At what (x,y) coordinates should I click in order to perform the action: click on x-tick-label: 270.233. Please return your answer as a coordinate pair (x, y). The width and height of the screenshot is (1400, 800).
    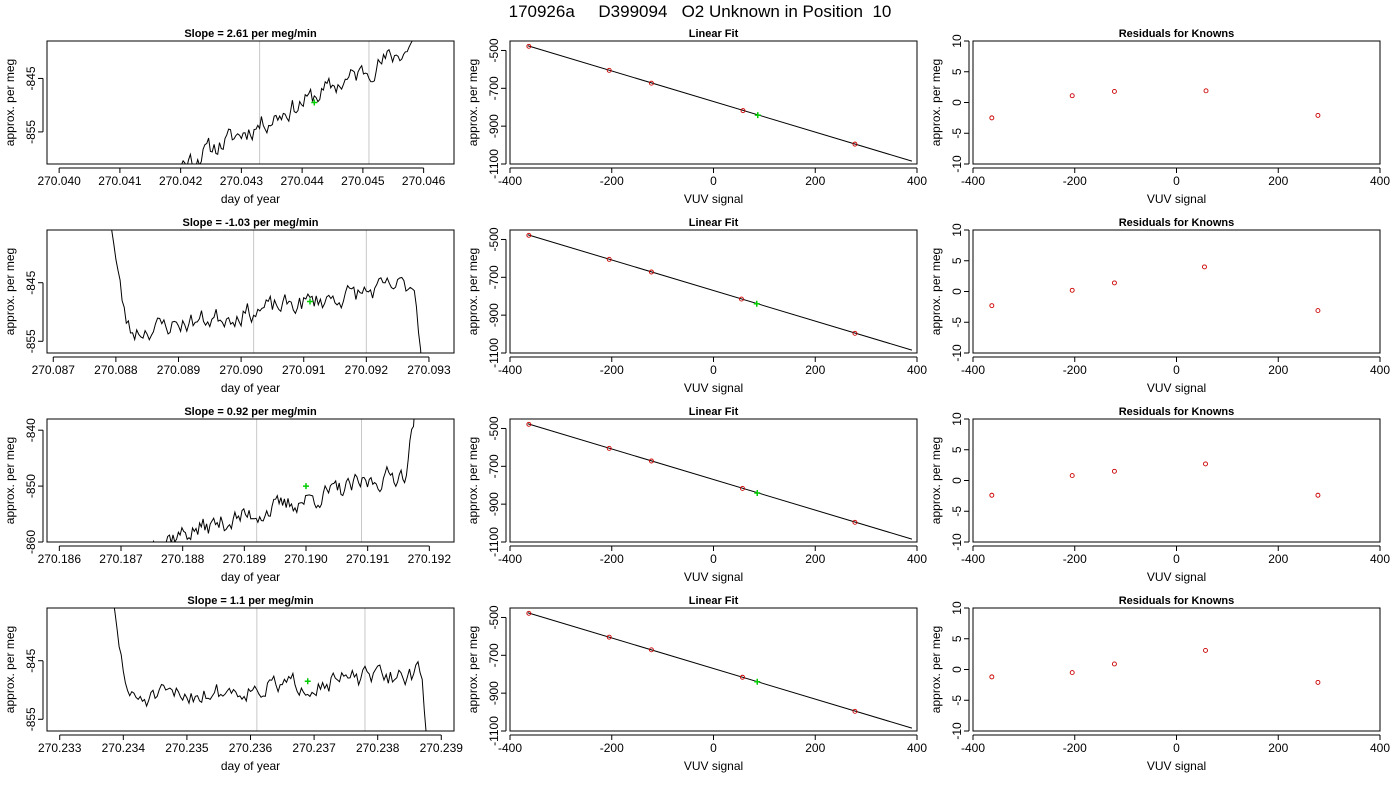
    Looking at the image, I should click on (60, 748).